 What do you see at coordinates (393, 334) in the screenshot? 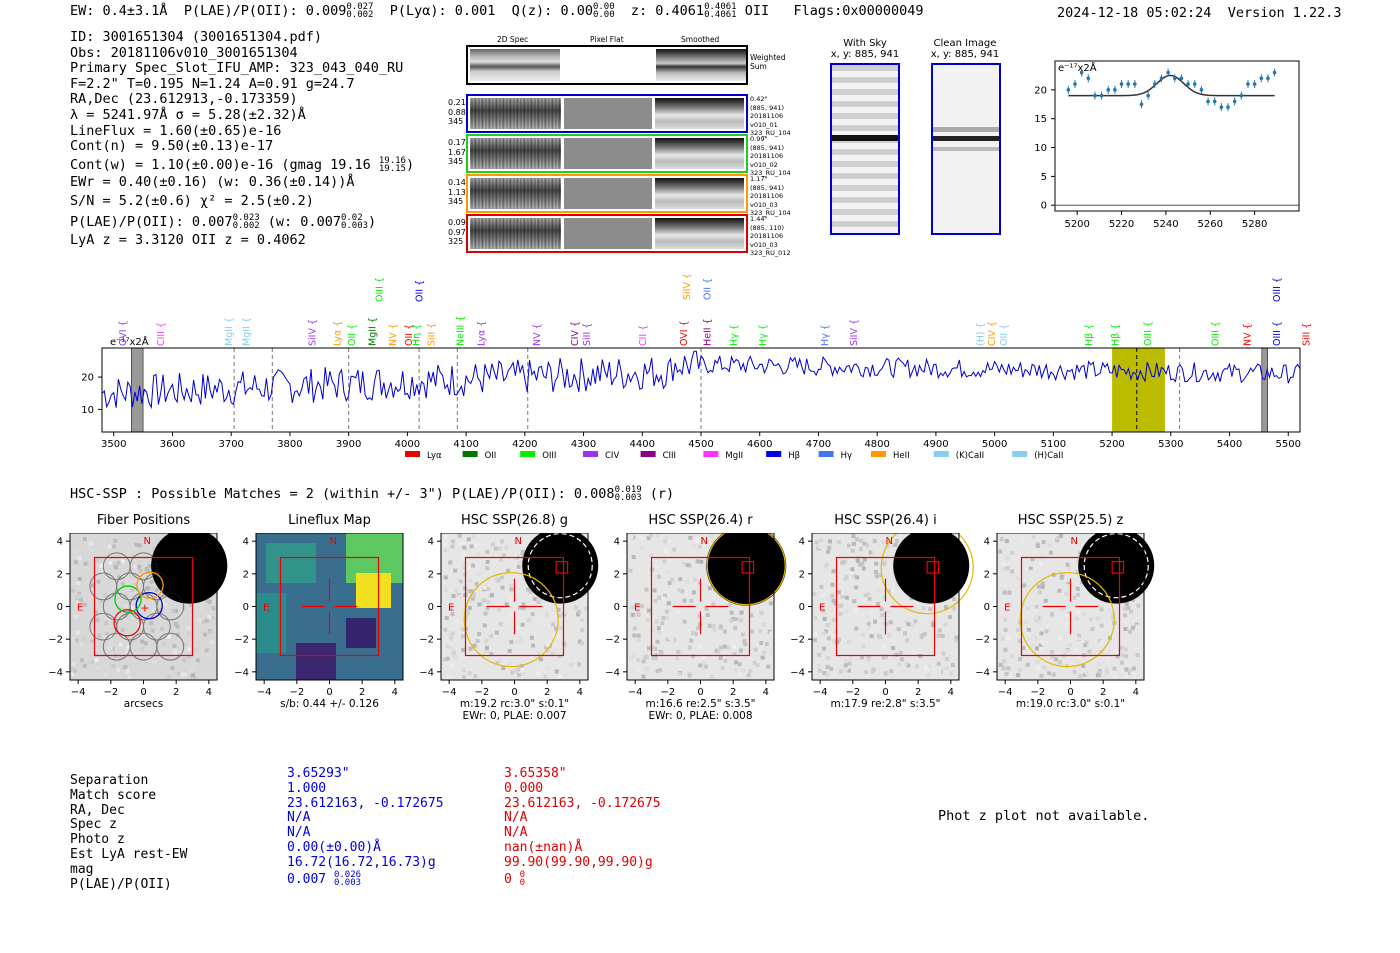
I see `emission-line-label: NV {` at bounding box center [393, 334].